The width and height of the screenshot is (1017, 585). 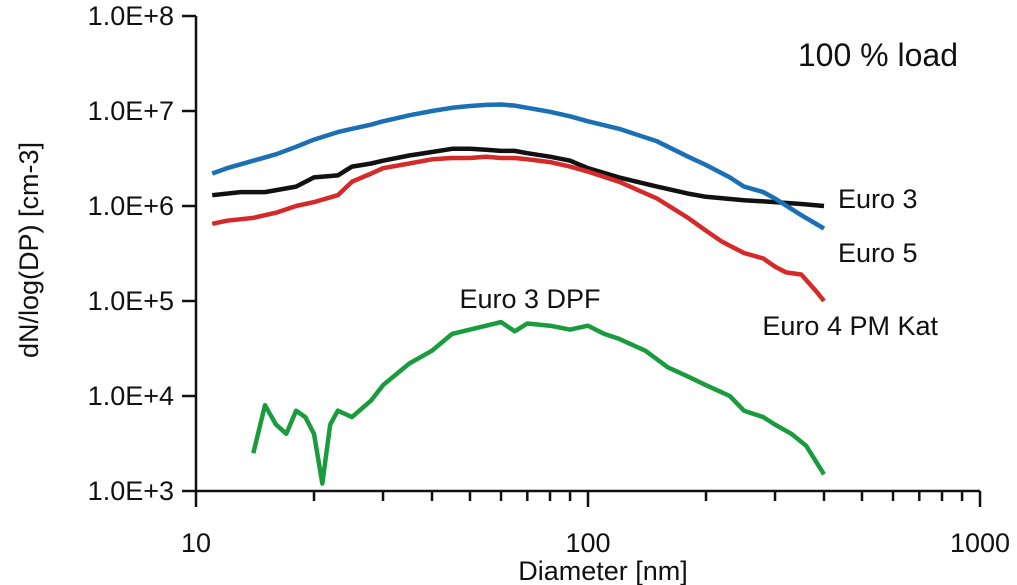 I want to click on y-axis-title: dN/log(DP) [cm-3], so click(x=29, y=250).